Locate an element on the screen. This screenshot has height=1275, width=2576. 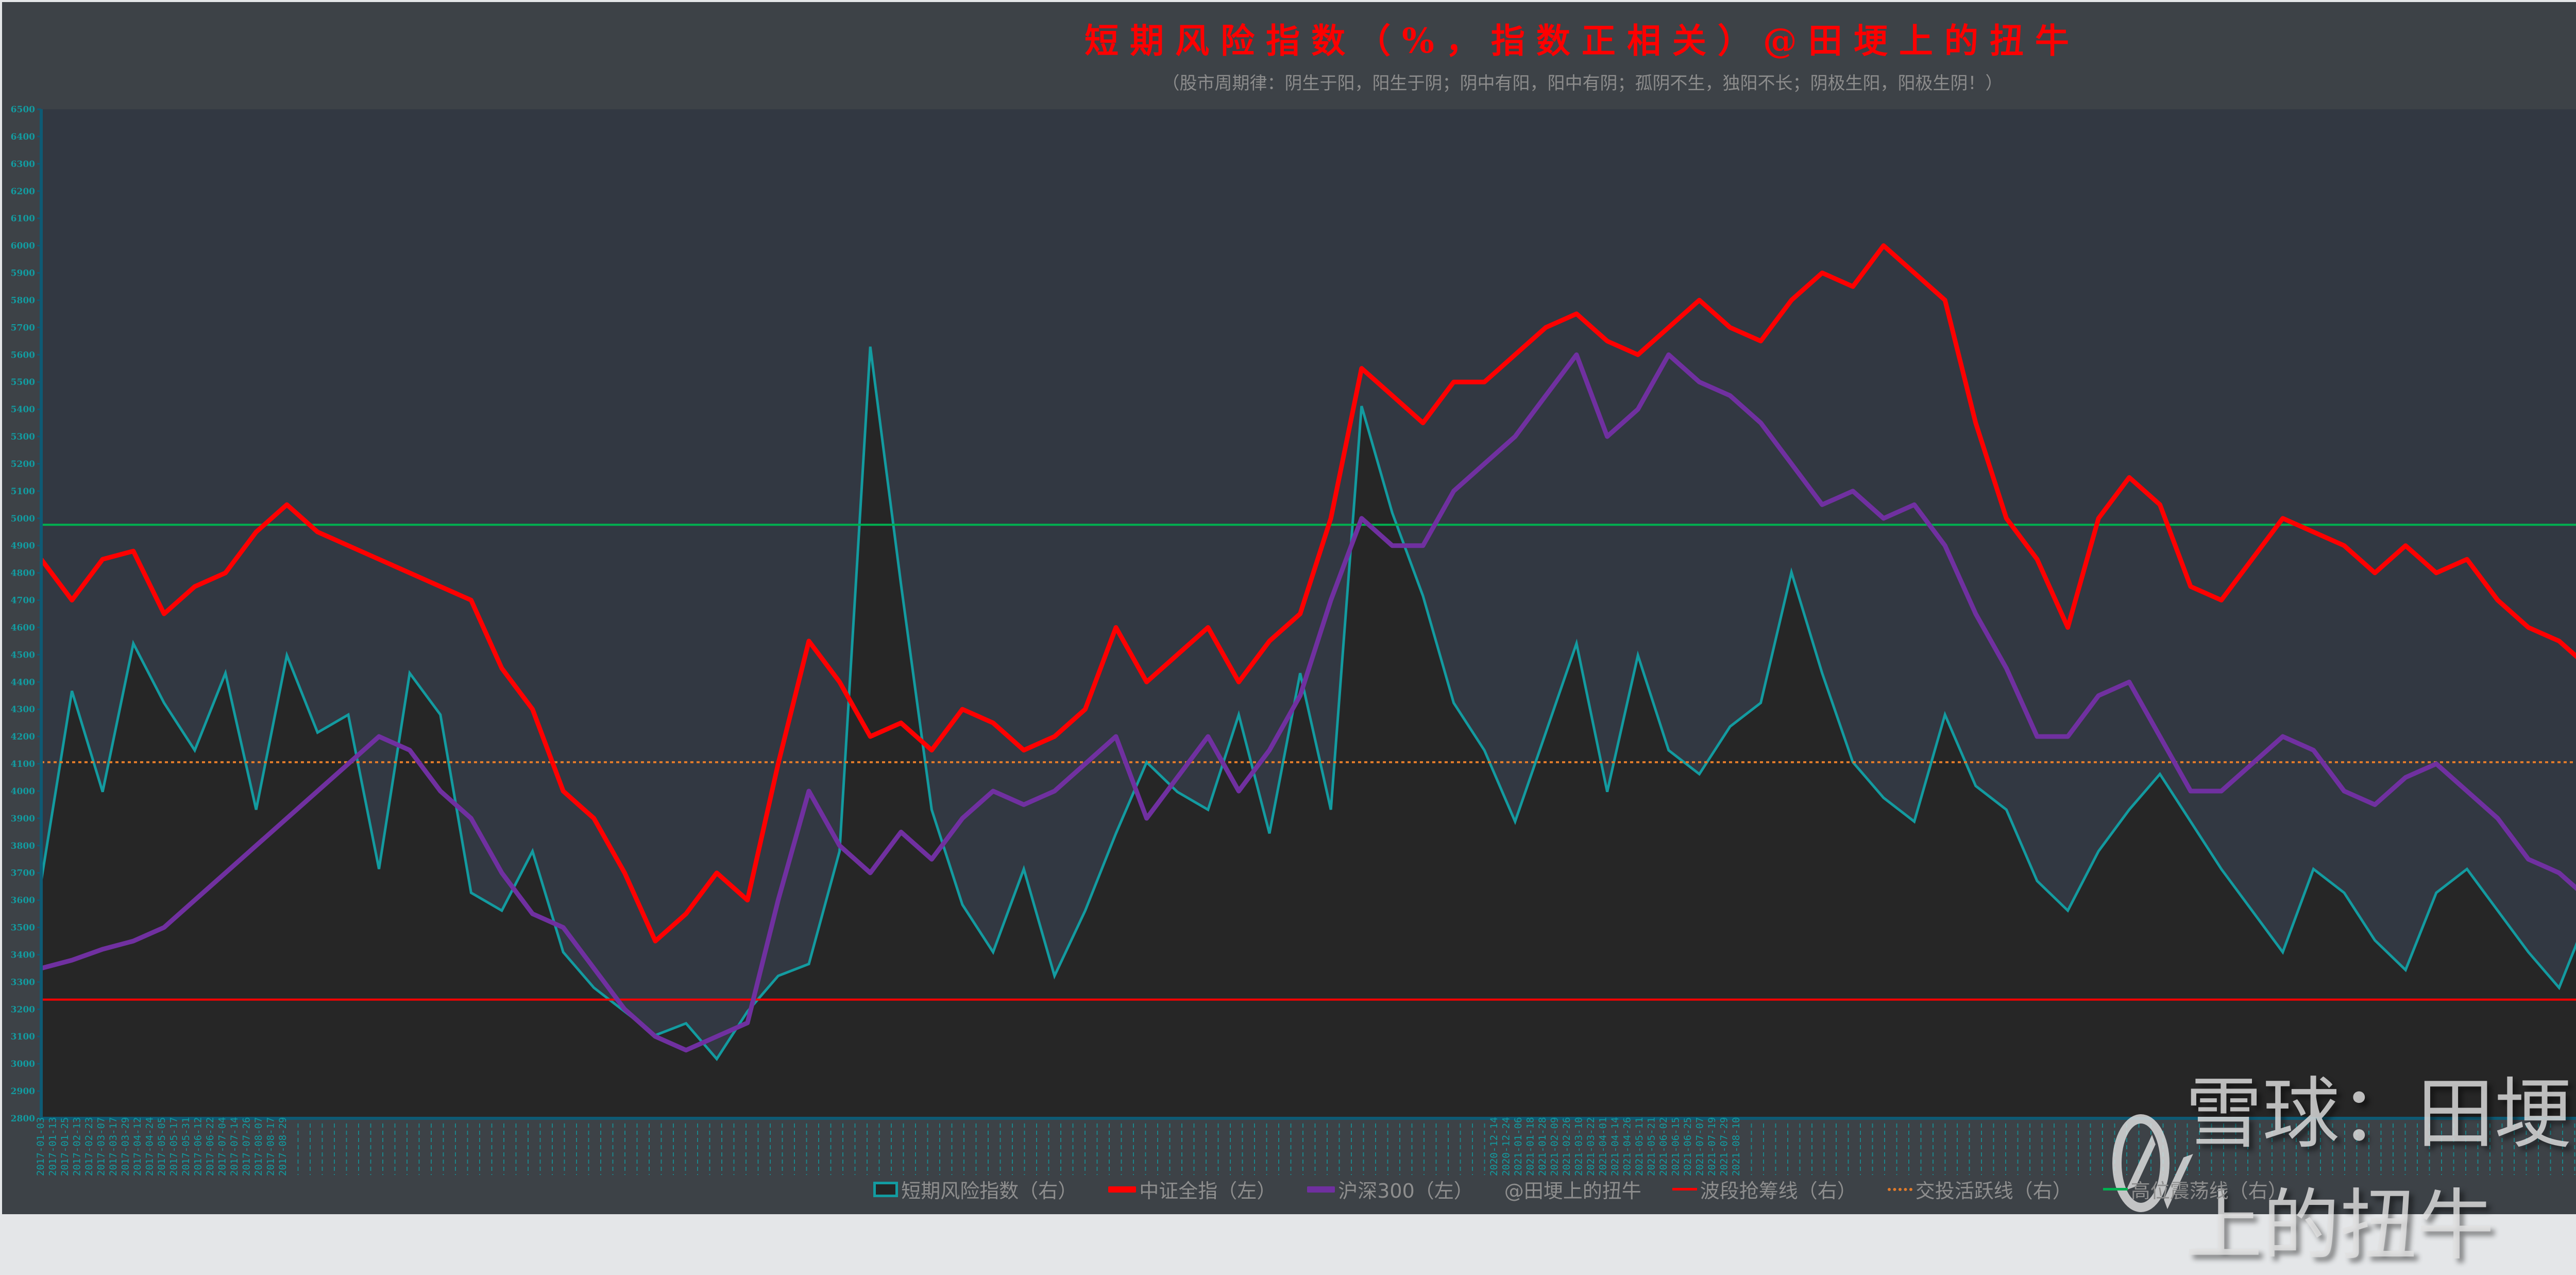
left-tick-label: 6500 is located at coordinates (23, 110).